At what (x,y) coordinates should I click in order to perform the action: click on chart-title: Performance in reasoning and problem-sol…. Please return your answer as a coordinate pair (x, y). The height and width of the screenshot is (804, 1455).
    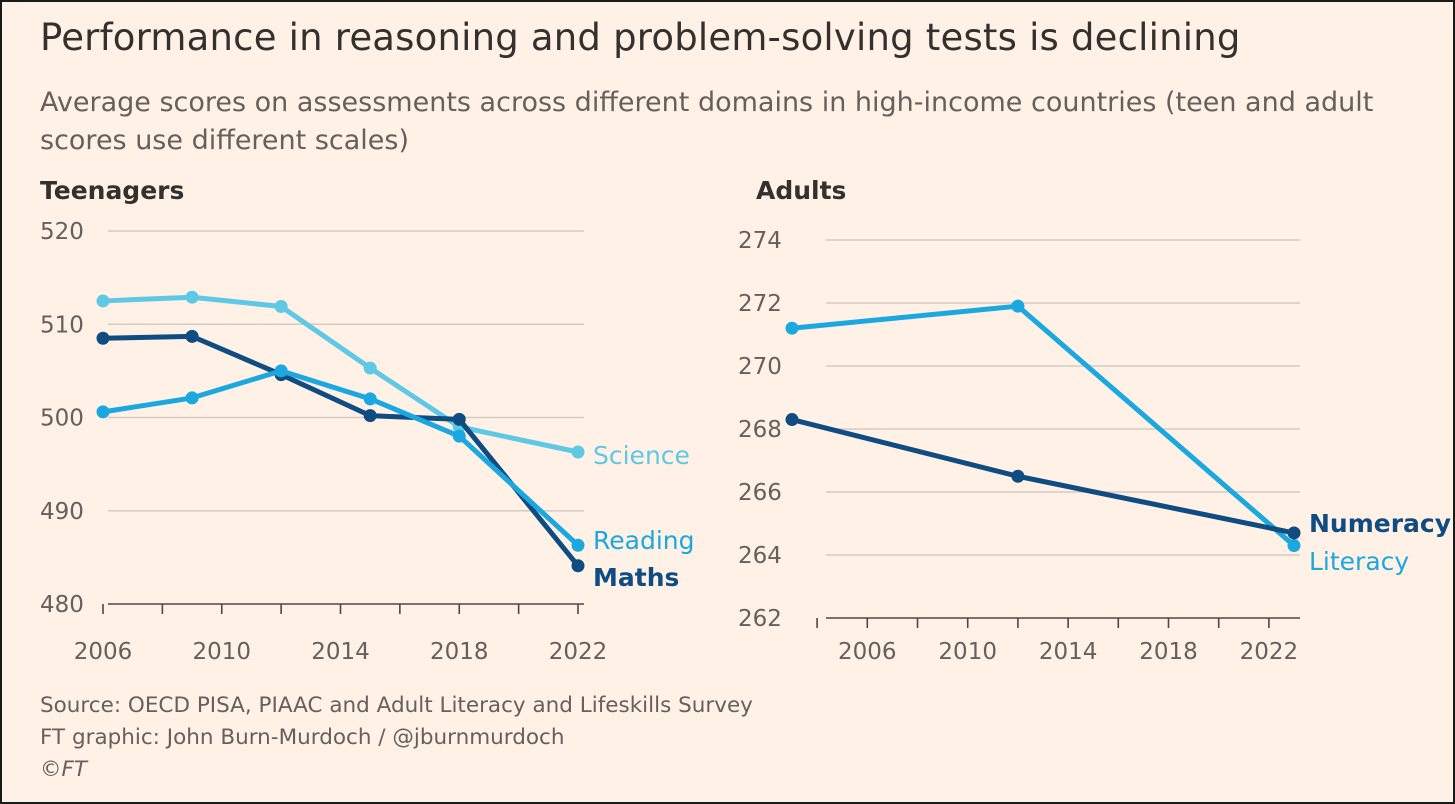
    Looking at the image, I should click on (640, 37).